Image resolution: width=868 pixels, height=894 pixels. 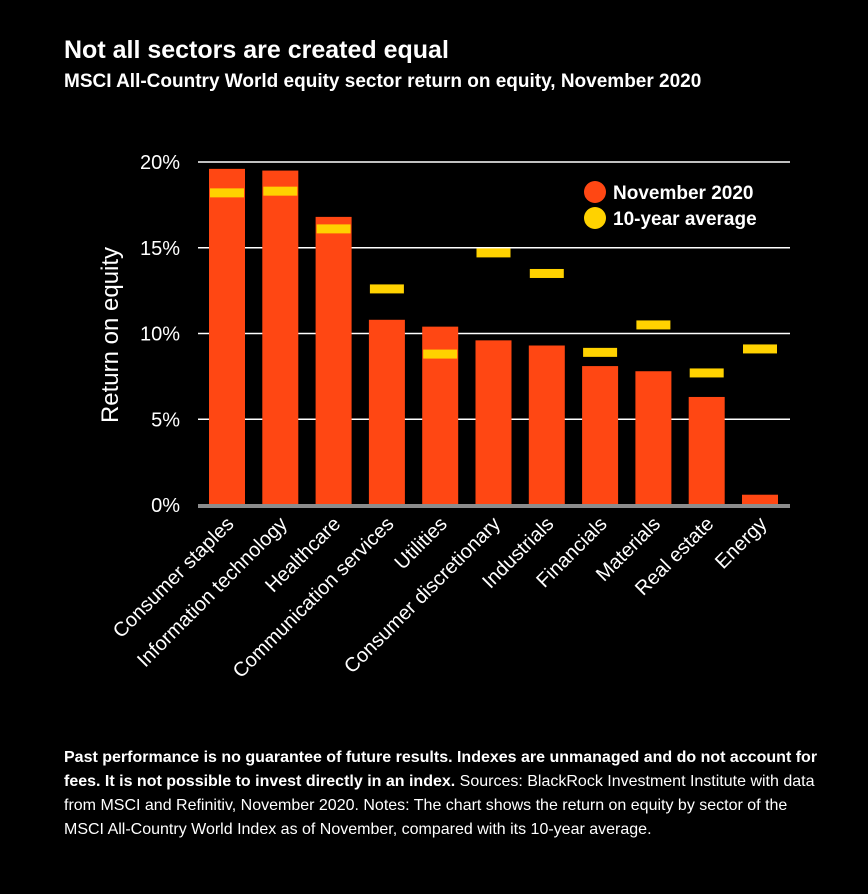 What do you see at coordinates (165, 420) in the screenshot?
I see `y-tick-label: 5%` at bounding box center [165, 420].